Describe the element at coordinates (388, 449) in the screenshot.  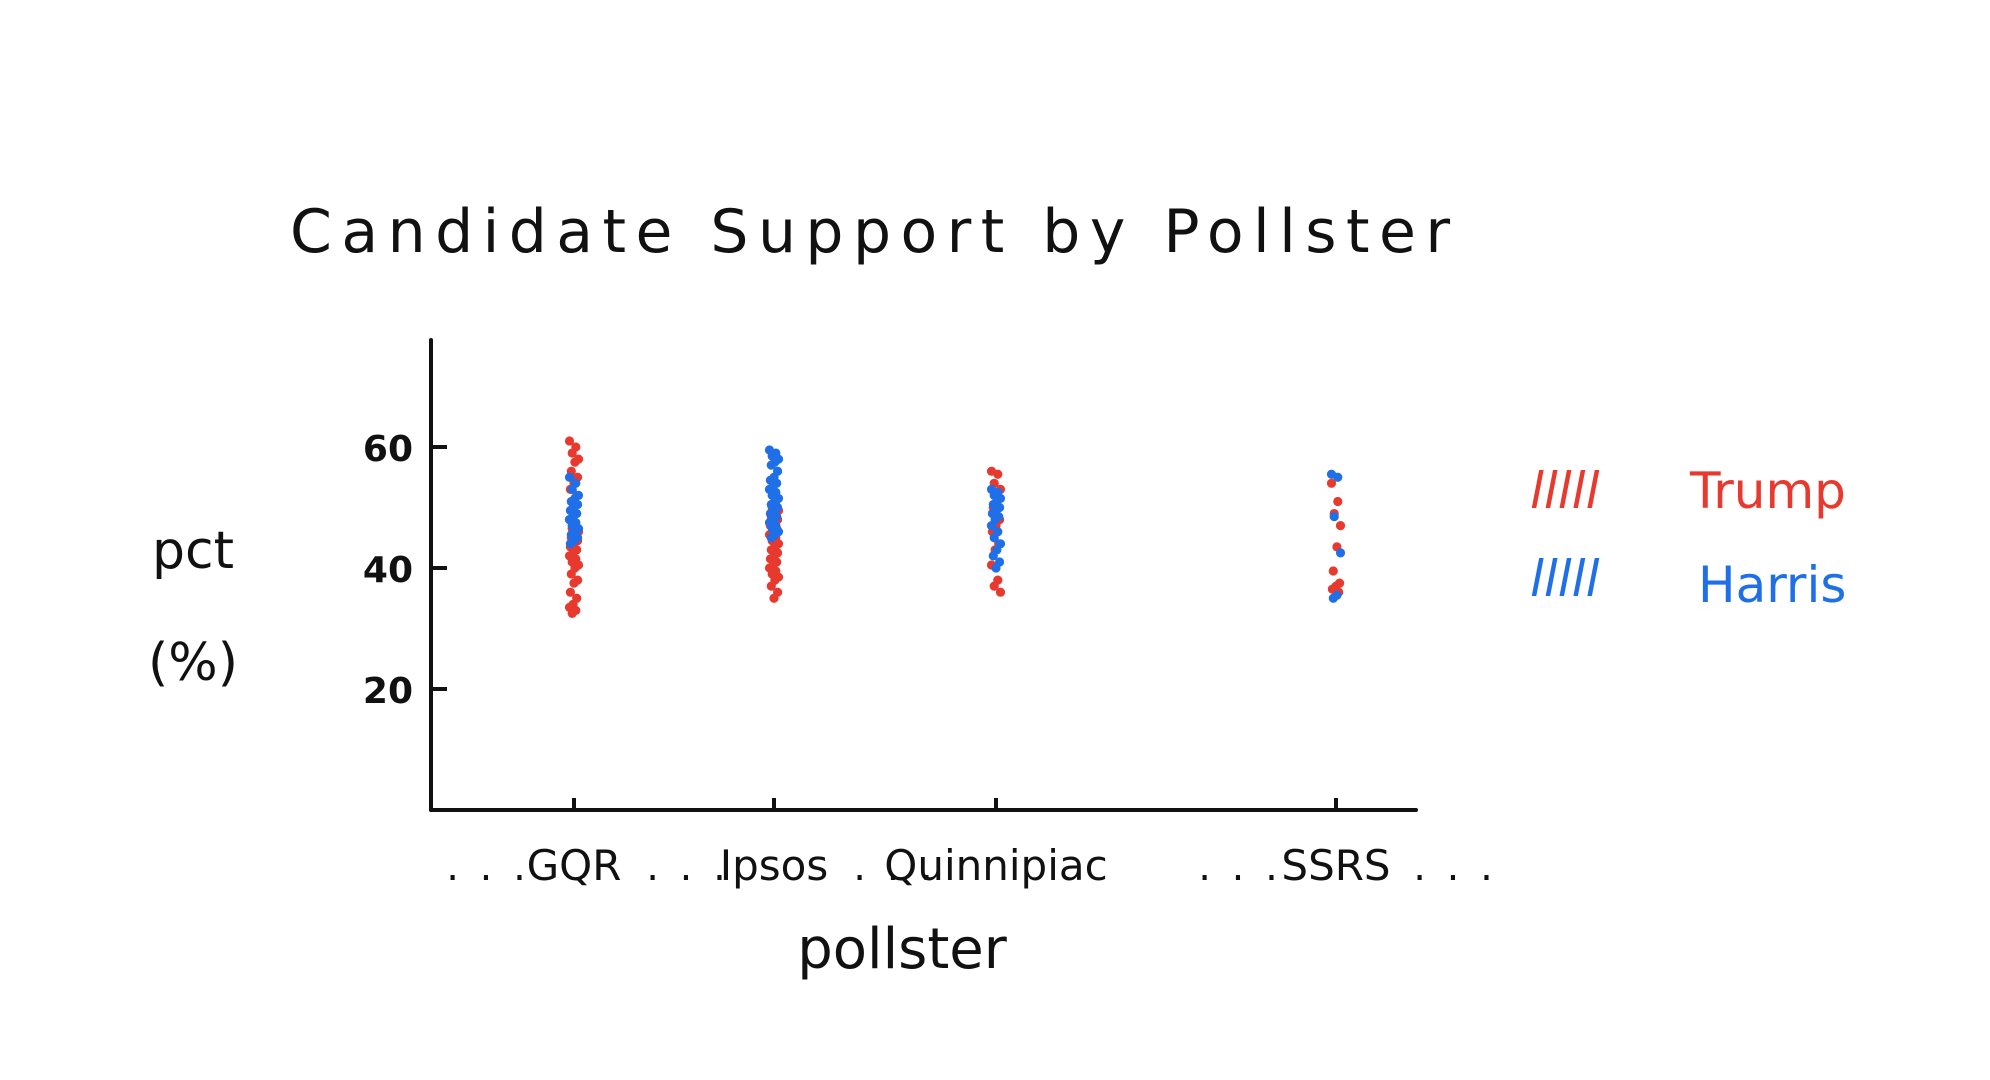
I see `y-tick-label: 60` at that location.